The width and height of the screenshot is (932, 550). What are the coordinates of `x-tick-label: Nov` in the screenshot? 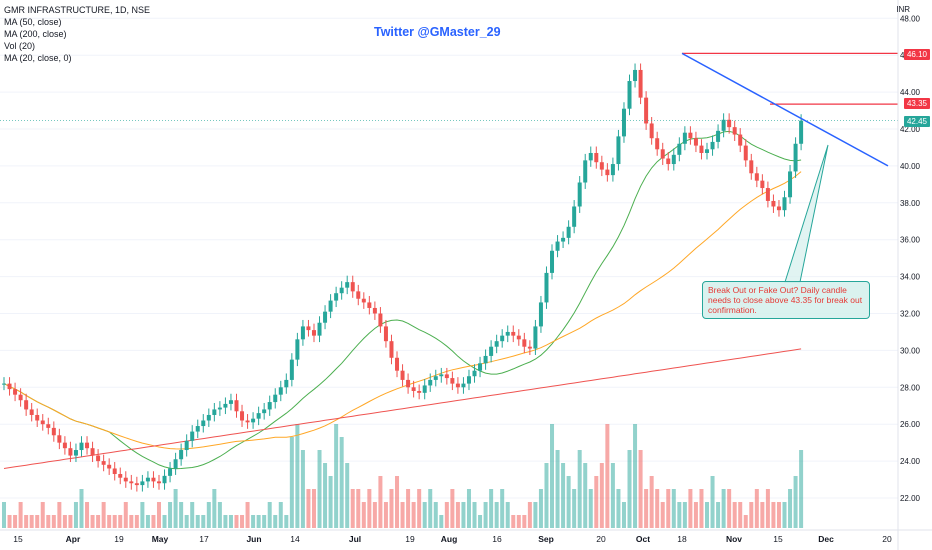 It's located at (734, 539).